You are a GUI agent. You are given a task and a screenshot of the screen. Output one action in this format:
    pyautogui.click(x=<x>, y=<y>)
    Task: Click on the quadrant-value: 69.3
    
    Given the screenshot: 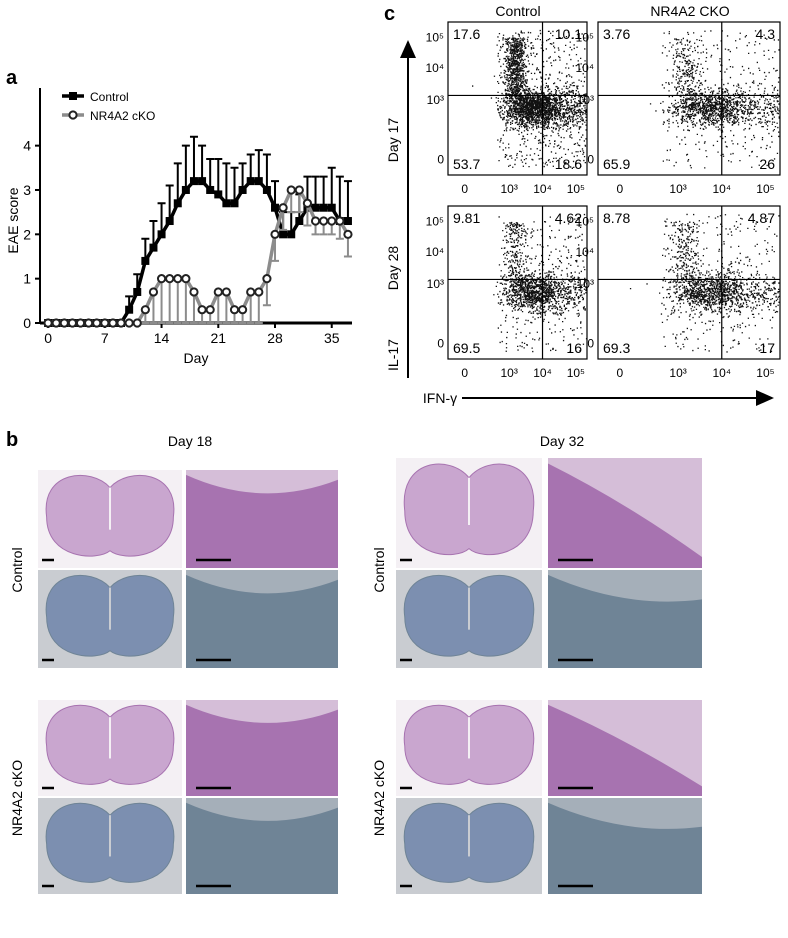 What is the action you would take?
    pyautogui.click(x=616, y=348)
    